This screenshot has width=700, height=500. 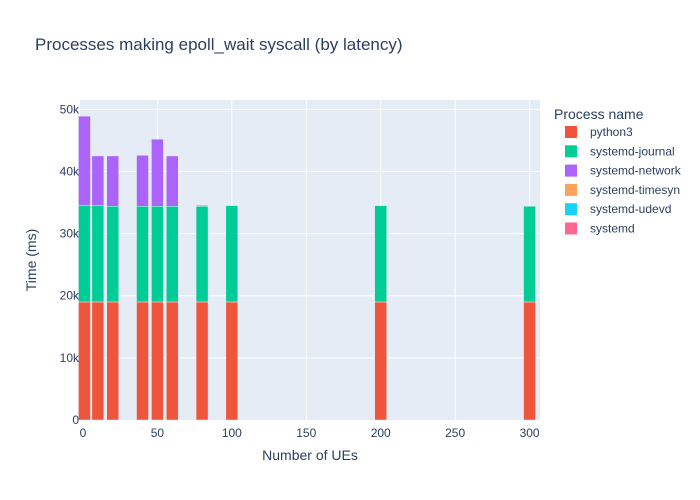 I want to click on legend-title: Process name, so click(x=599, y=114).